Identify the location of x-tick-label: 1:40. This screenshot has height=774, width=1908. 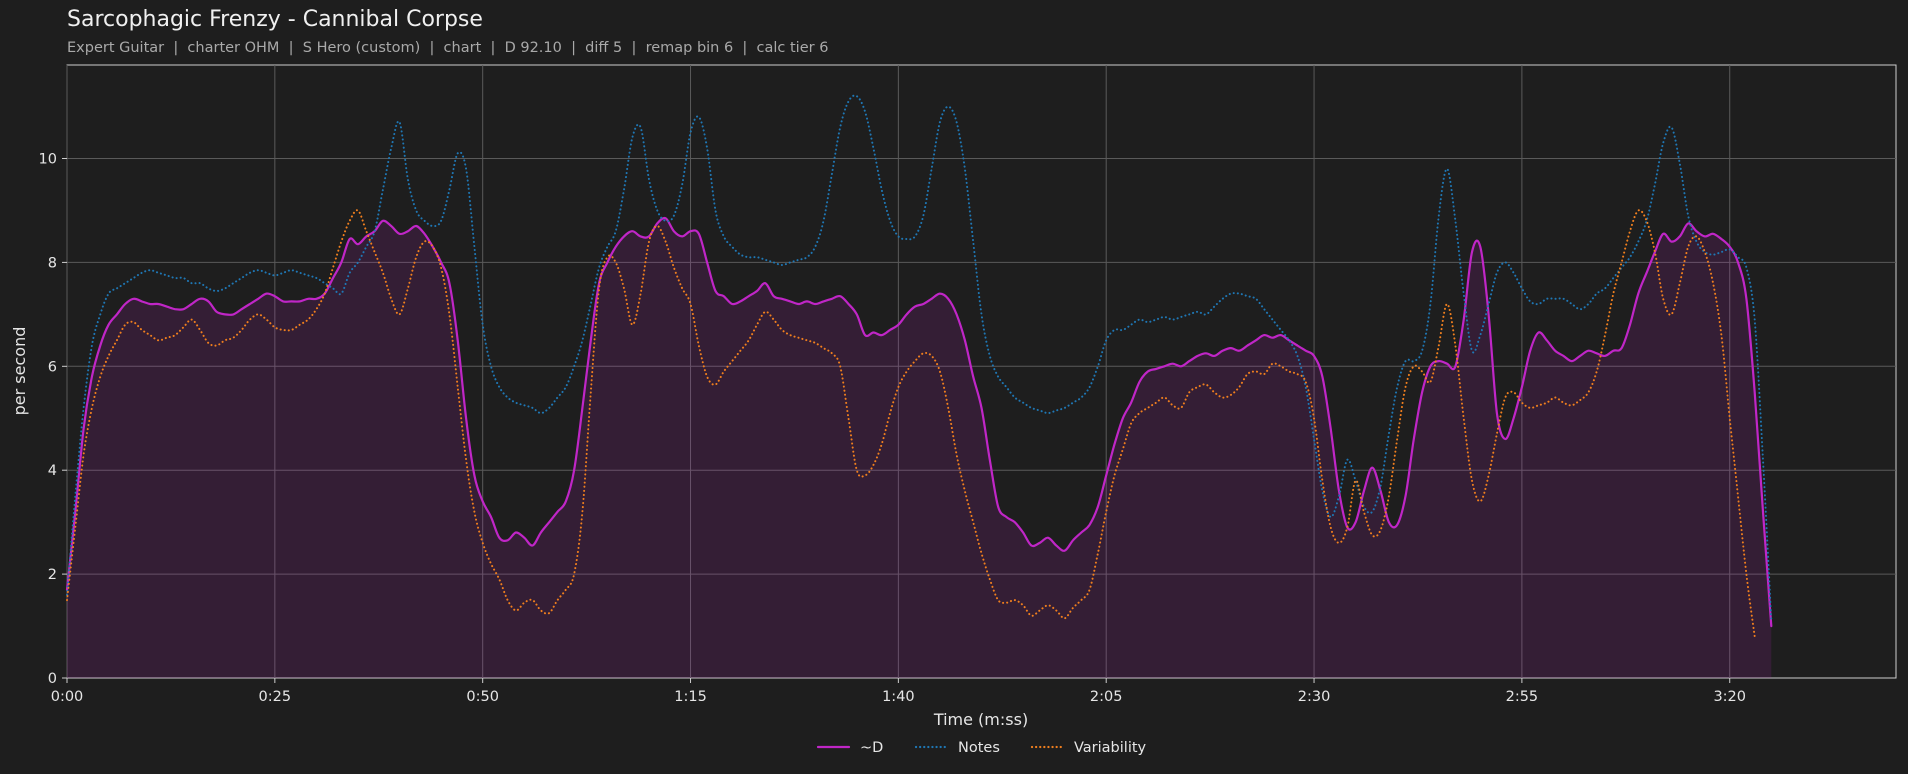
(898, 697).